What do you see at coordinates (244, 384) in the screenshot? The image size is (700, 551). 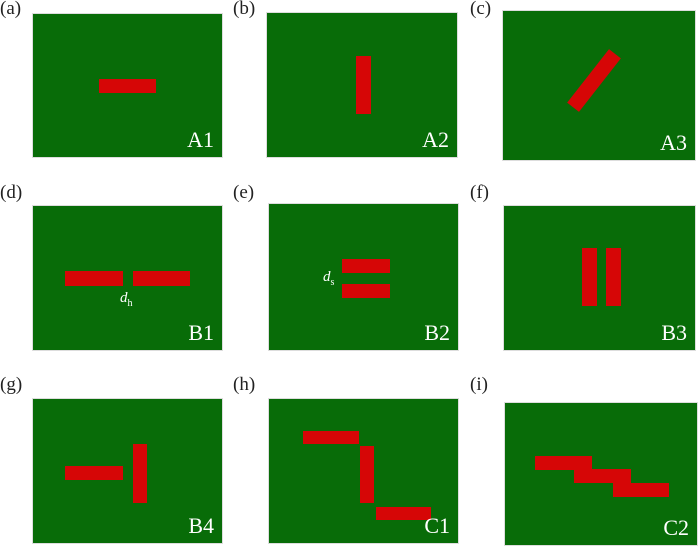 I see `panel-label-h: (h)` at bounding box center [244, 384].